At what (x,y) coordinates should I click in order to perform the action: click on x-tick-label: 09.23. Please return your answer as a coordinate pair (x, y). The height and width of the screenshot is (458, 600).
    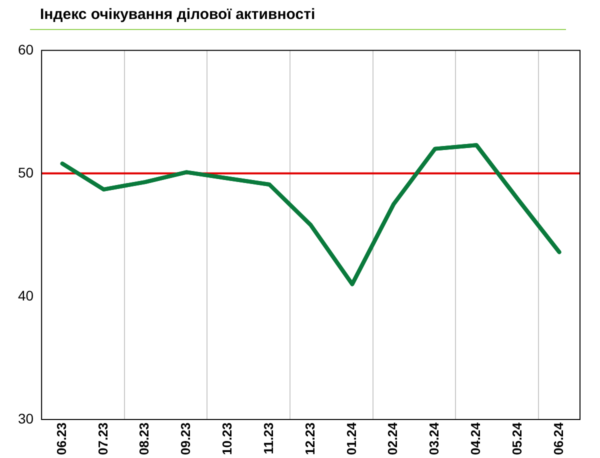
    Looking at the image, I should click on (186, 439).